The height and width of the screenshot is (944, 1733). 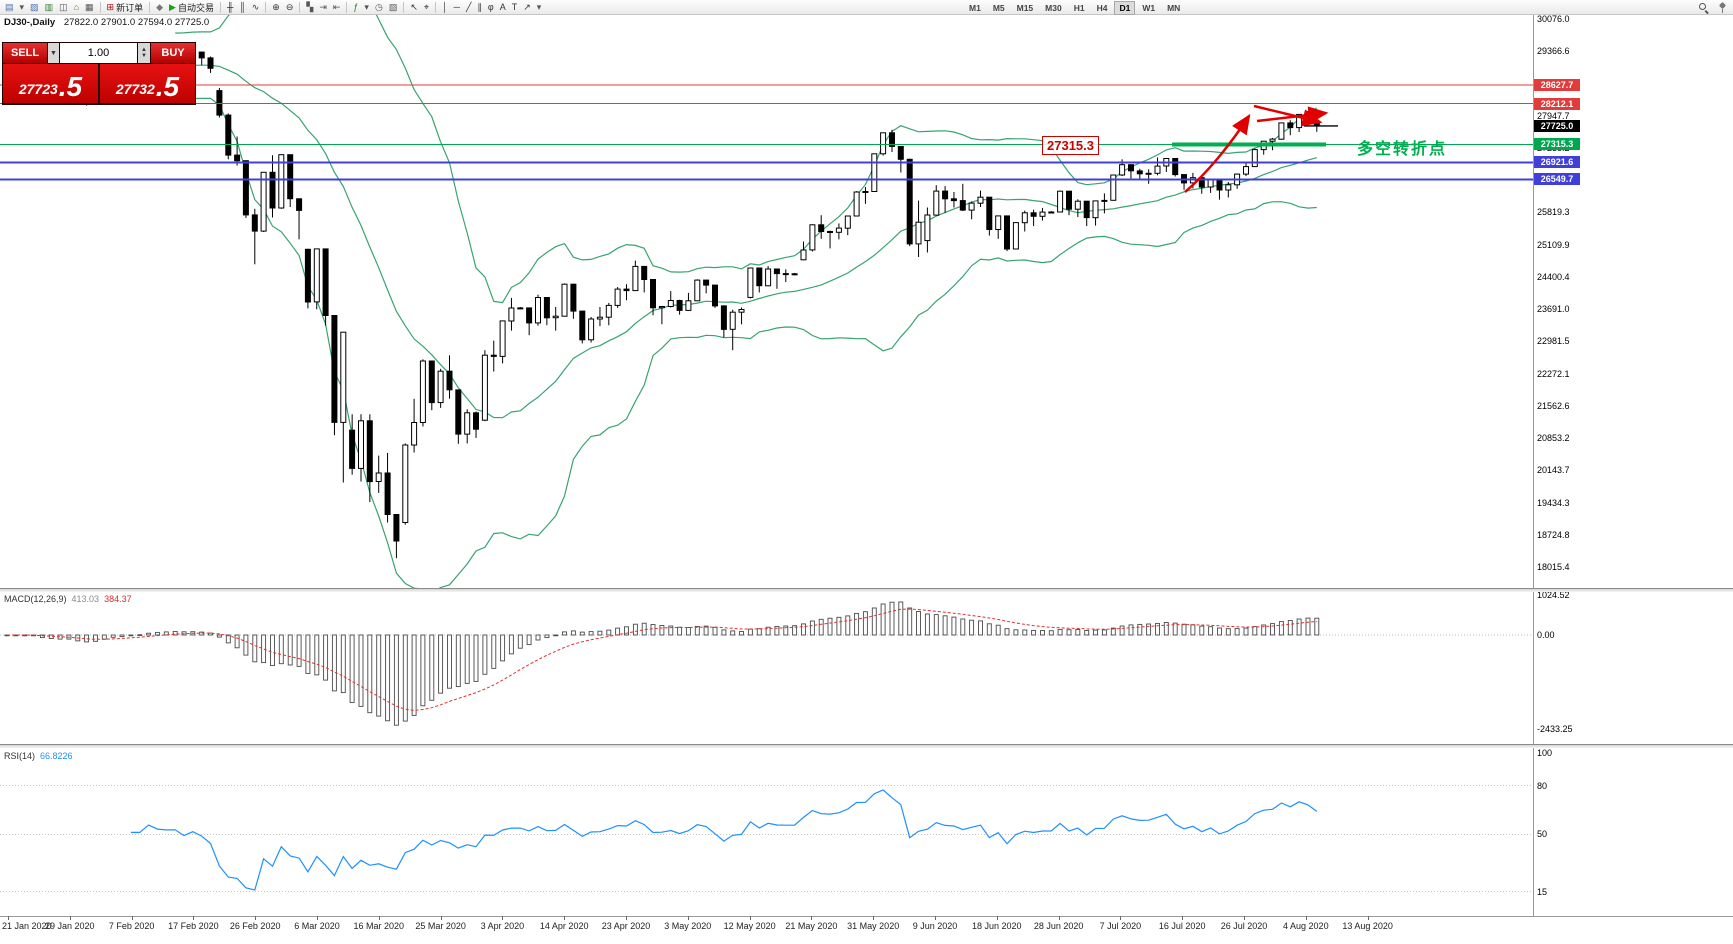 I want to click on price-axis, so click(x=1564, y=465).